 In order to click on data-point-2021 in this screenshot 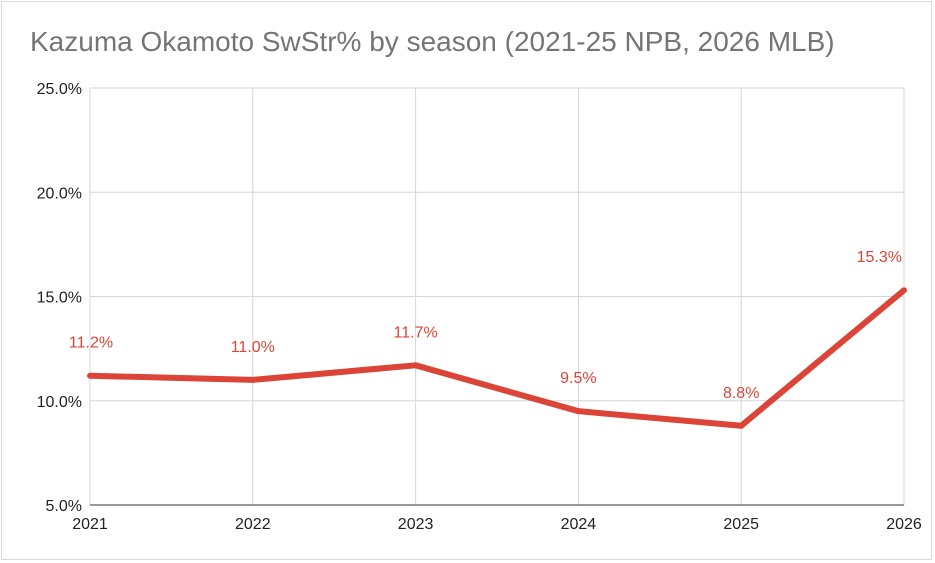, I will do `click(90, 375)`.